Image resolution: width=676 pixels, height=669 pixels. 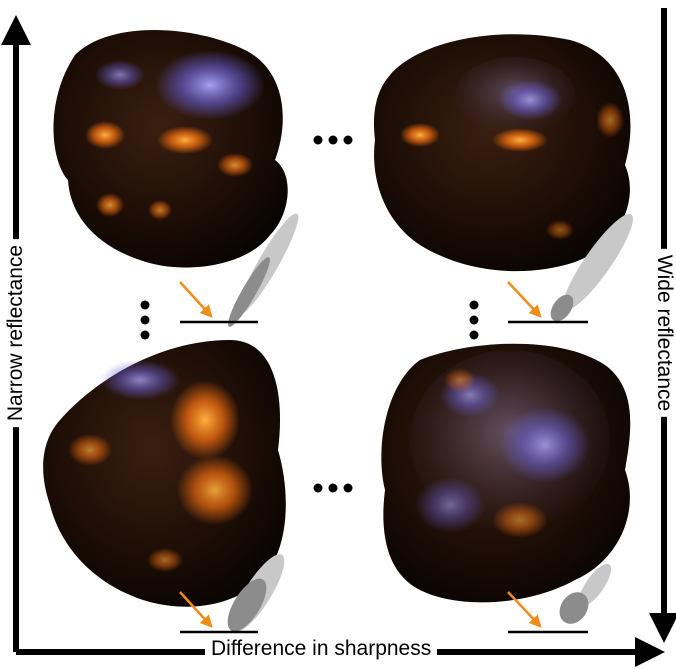 What do you see at coordinates (506, 473) in the screenshot?
I see `object-bottom-right` at bounding box center [506, 473].